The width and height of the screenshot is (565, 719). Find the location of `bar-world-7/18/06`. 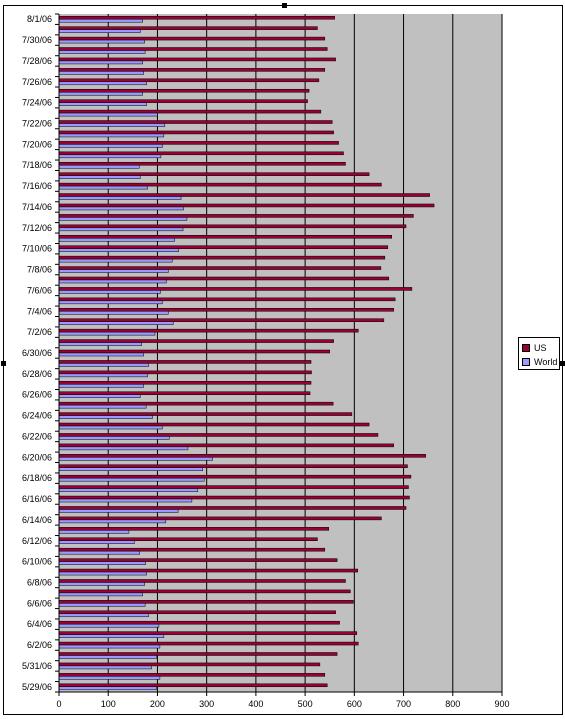

bar-world-7/18/06 is located at coordinates (99, 166).